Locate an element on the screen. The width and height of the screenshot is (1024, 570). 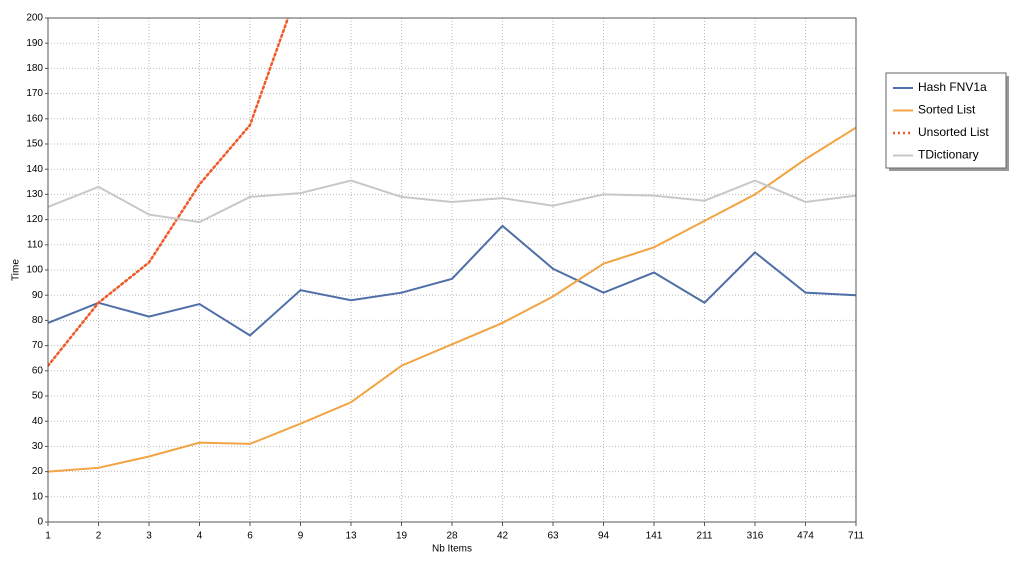
x-tick-label: 316 is located at coordinates (755, 536).